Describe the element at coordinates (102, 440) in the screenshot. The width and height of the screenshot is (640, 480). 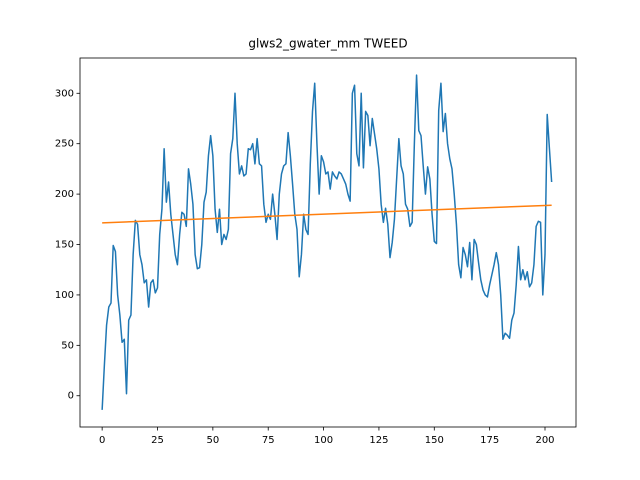
I see `x-tick-label: 0` at that location.